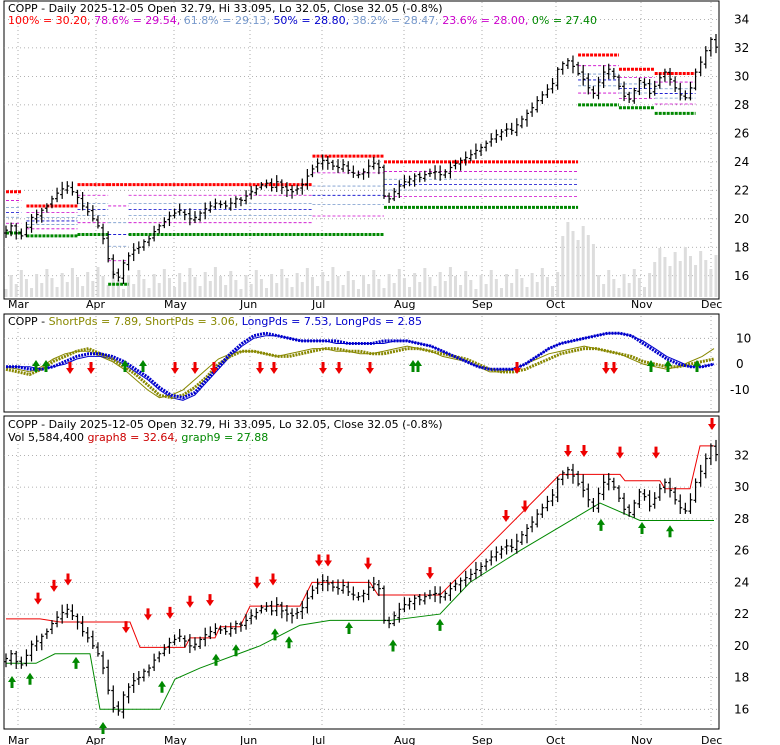 Image resolution: width=780 pixels, height=745 pixels. I want to click on x-tick-label: Jun, so click(248, 739).